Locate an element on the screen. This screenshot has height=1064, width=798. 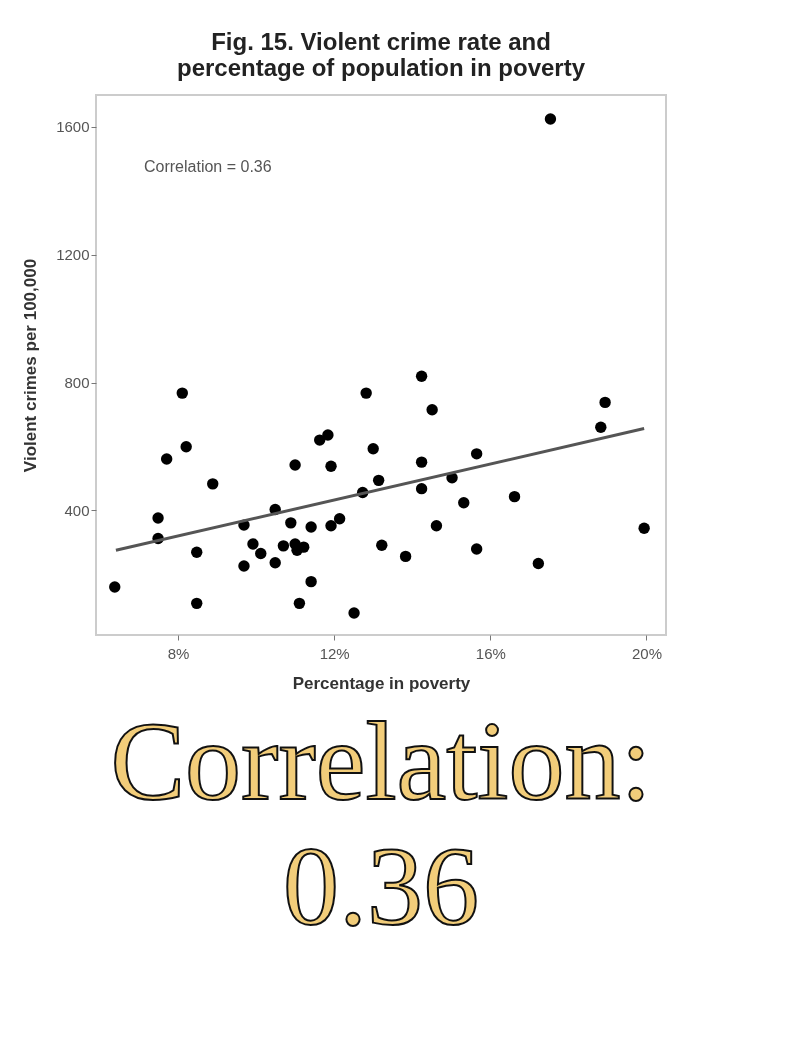
x-tick-label: 12% is located at coordinates (334, 653).